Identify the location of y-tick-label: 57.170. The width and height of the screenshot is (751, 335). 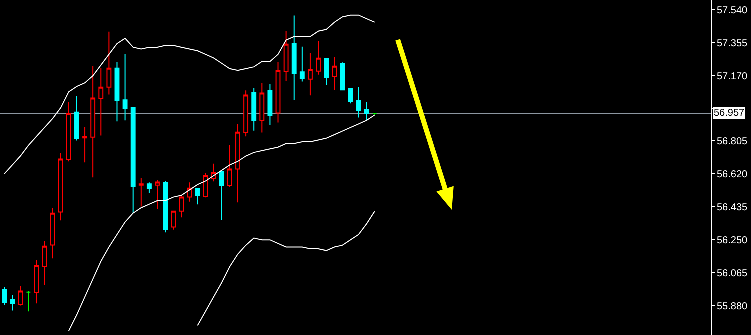
(732, 76).